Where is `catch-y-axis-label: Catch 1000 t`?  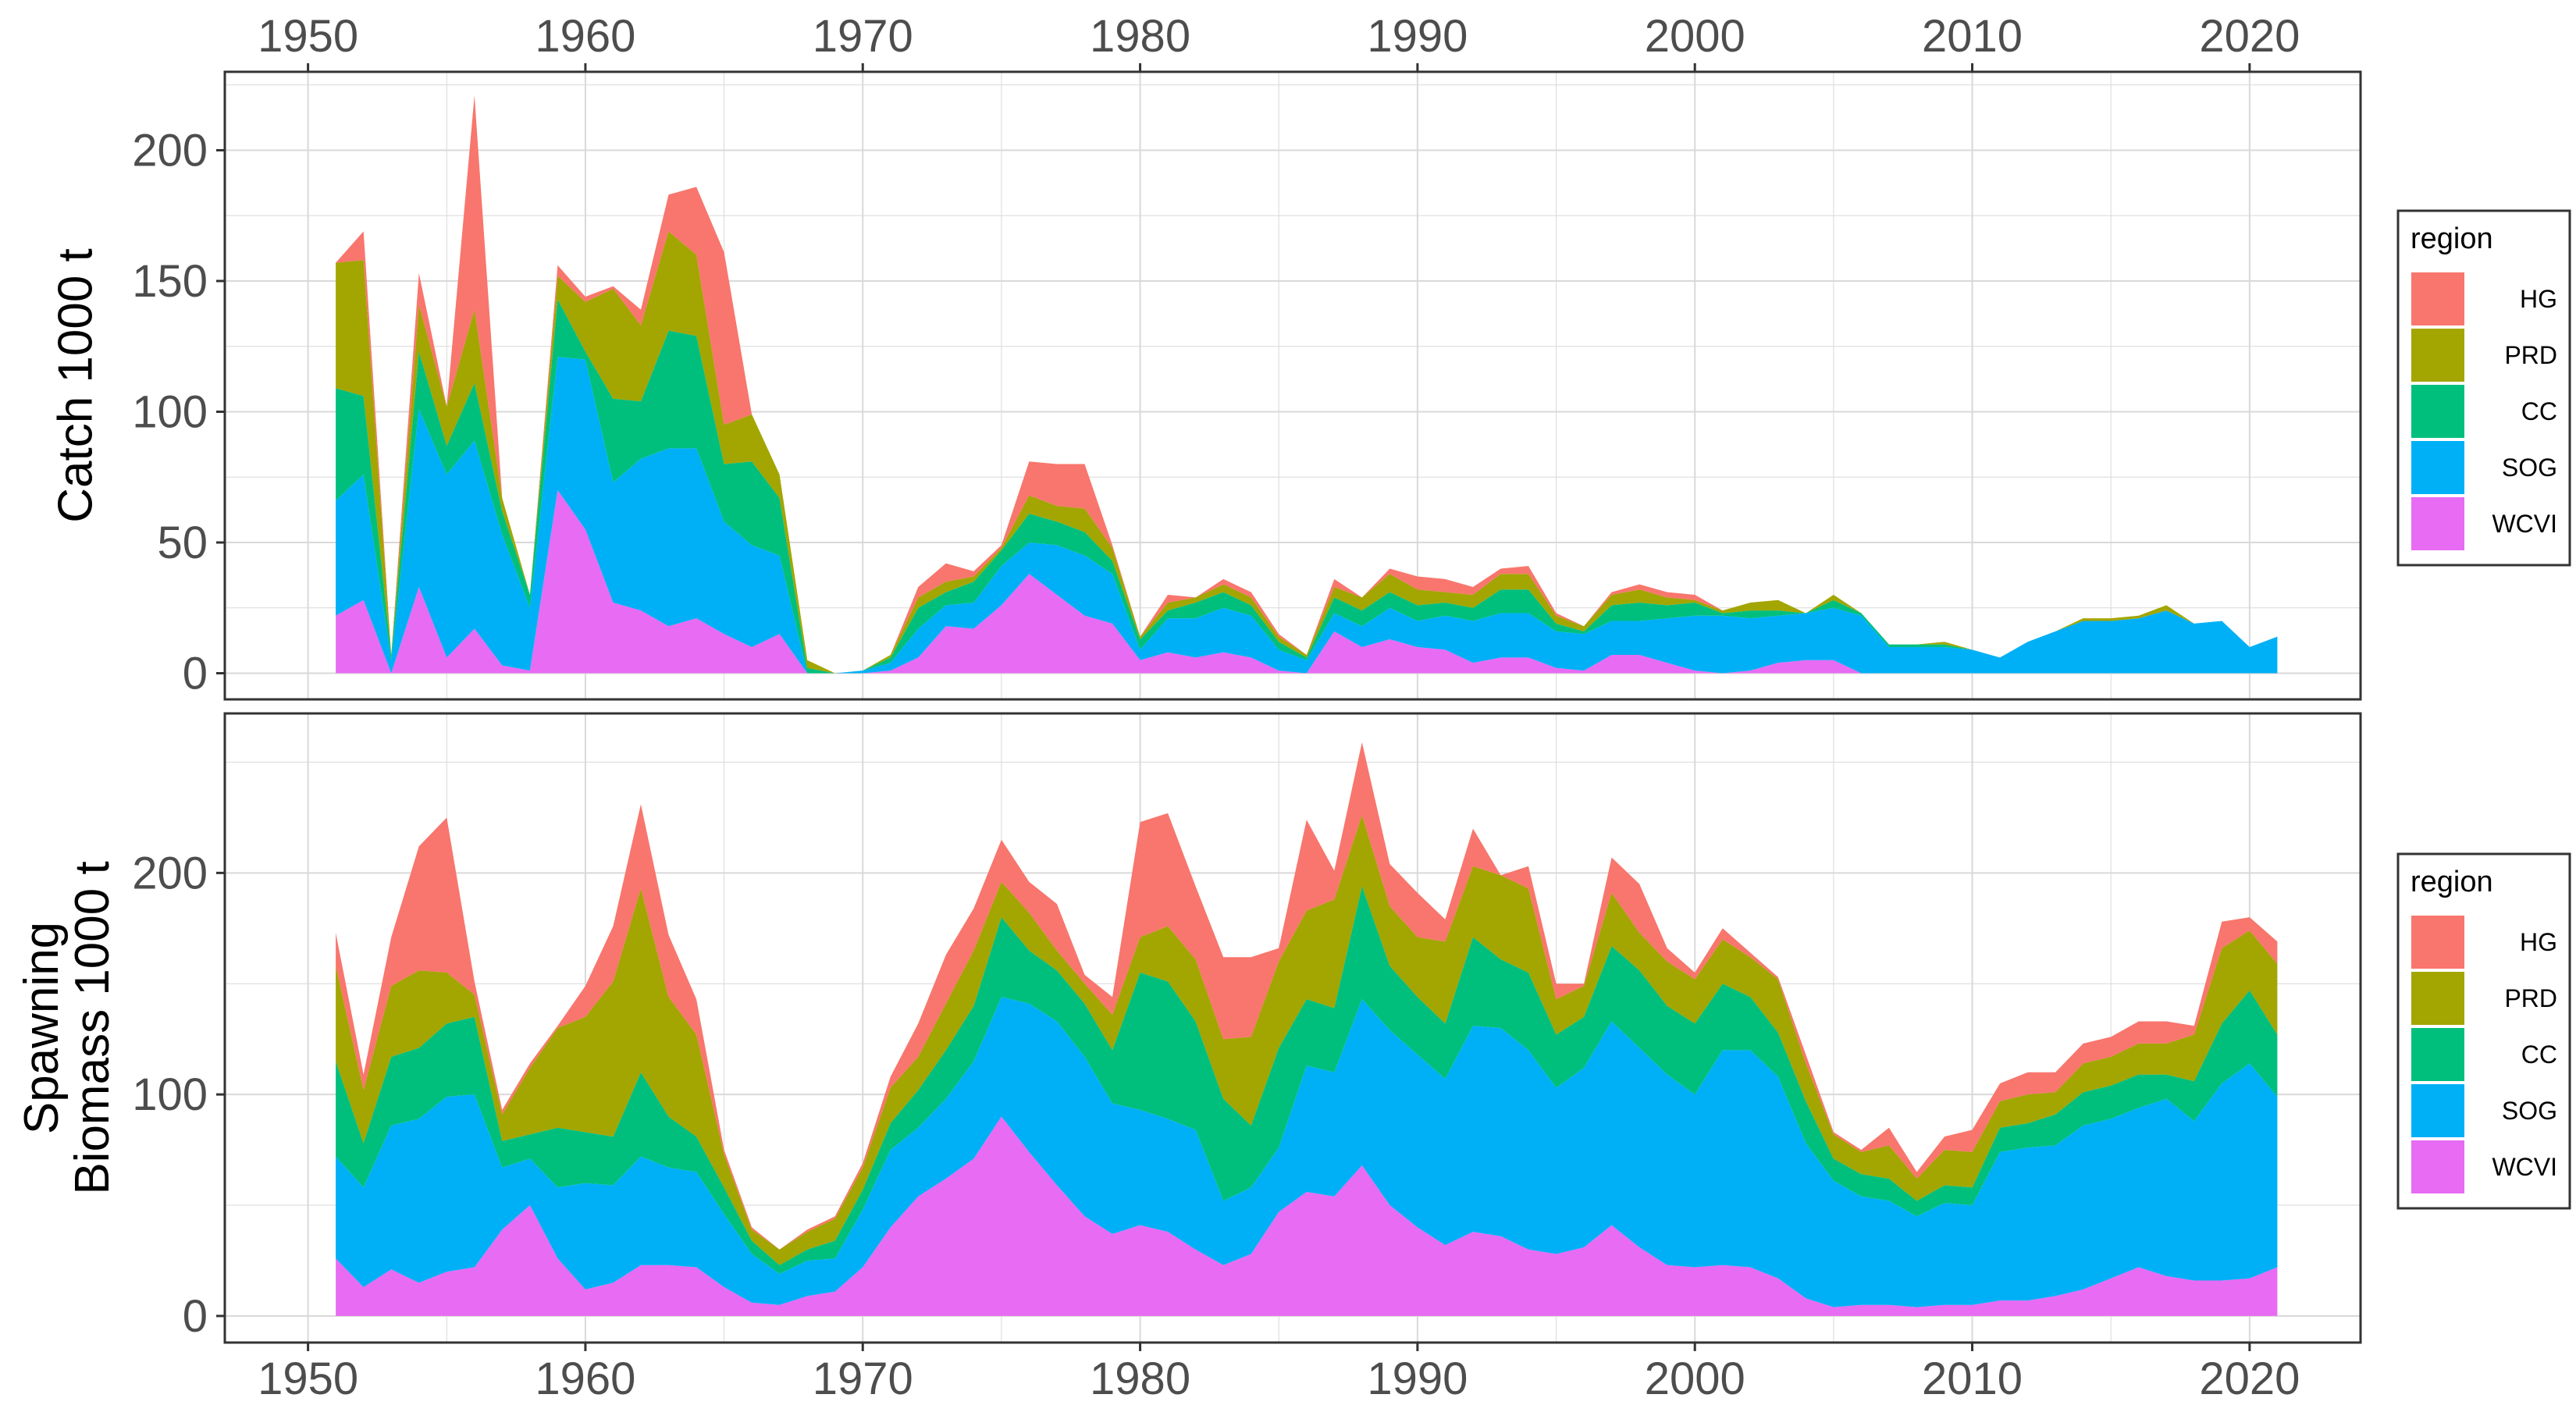
catch-y-axis-label: Catch 1000 t is located at coordinates (76, 386).